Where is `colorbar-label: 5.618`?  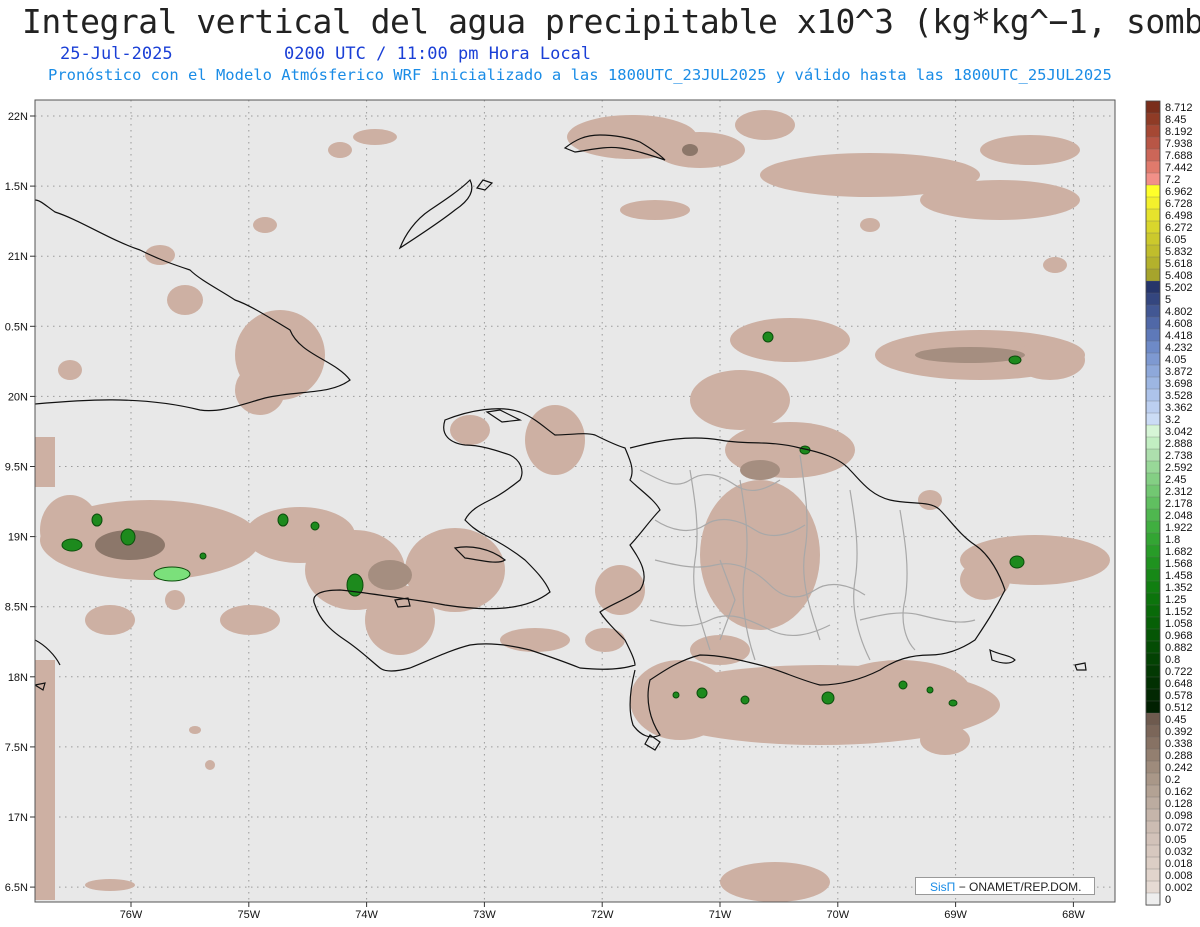 colorbar-label: 5.618 is located at coordinates (1179, 264).